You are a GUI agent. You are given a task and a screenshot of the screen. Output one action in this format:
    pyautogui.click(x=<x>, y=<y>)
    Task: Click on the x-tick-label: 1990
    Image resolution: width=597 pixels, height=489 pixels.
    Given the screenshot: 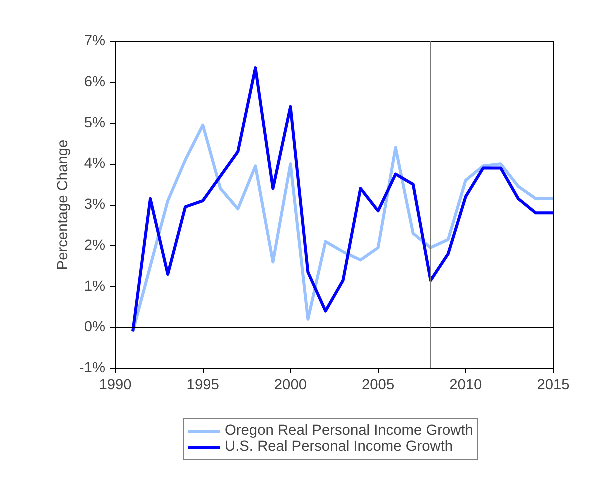 What is the action you would take?
    pyautogui.click(x=115, y=386)
    